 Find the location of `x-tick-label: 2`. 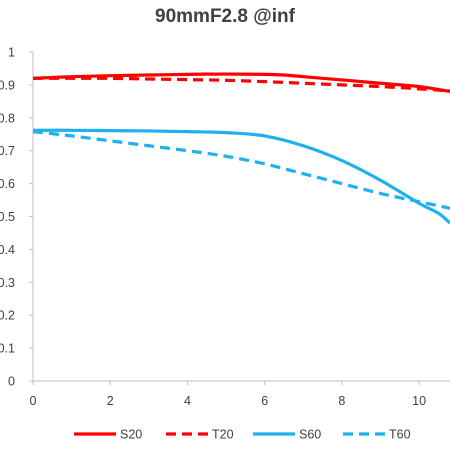

x-tick-label: 2 is located at coordinates (110, 401).